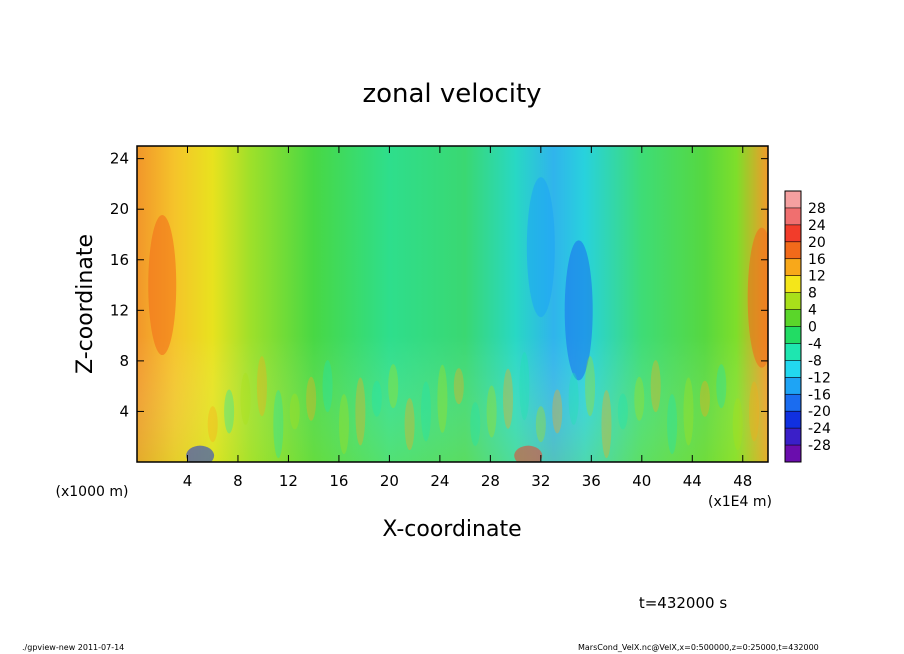  I want to click on x-tick-label: 12, so click(288, 481).